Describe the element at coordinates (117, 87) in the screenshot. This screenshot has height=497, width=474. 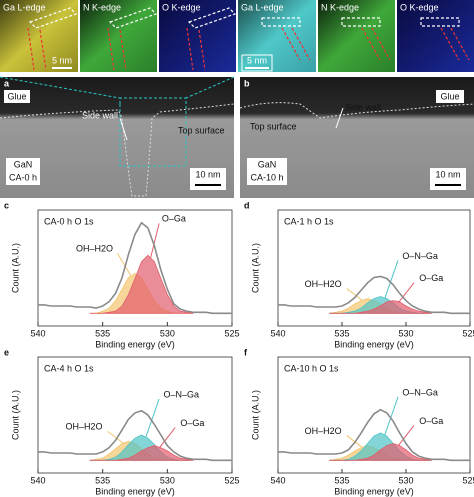
I see `zoom-lines` at that location.